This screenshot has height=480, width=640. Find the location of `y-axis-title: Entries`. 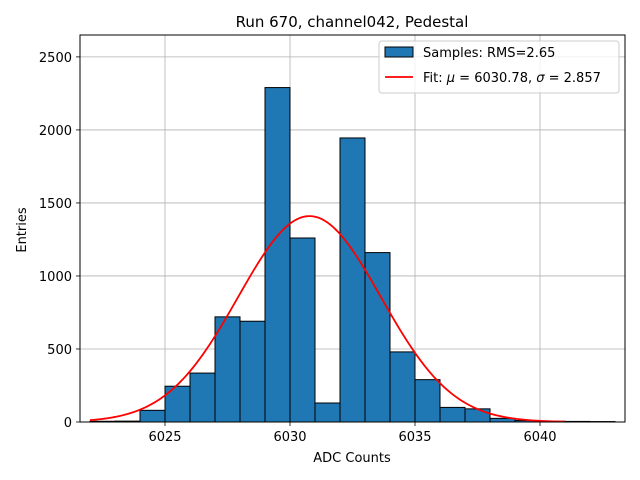

y-axis-title: Entries is located at coordinates (22, 230).